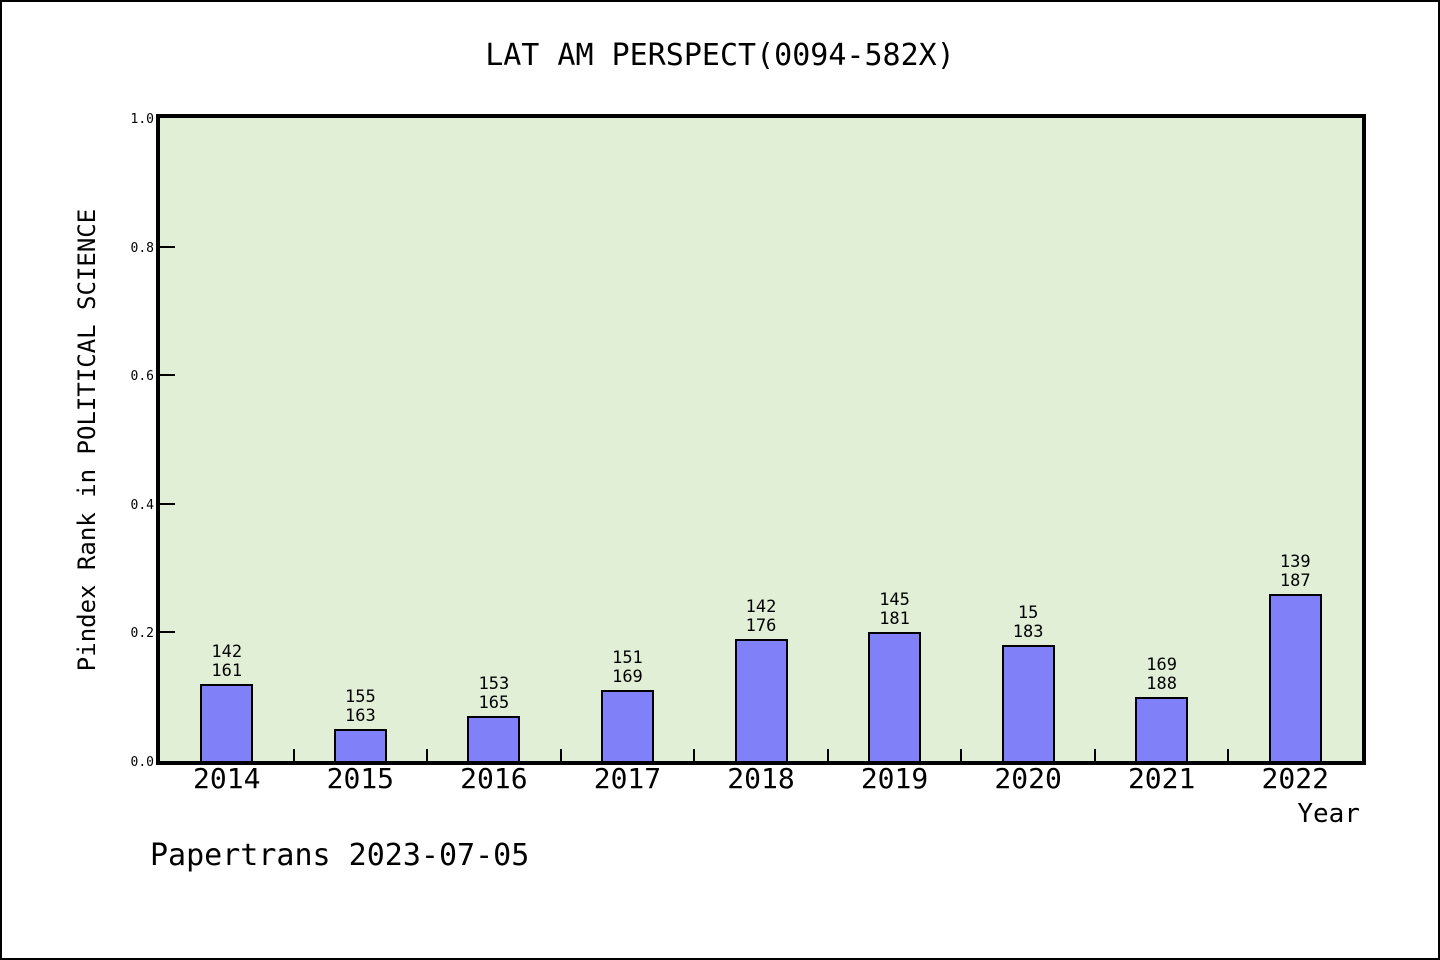  Describe the element at coordinates (142, 119) in the screenshot. I see `y-tick-label: 1.0` at that location.